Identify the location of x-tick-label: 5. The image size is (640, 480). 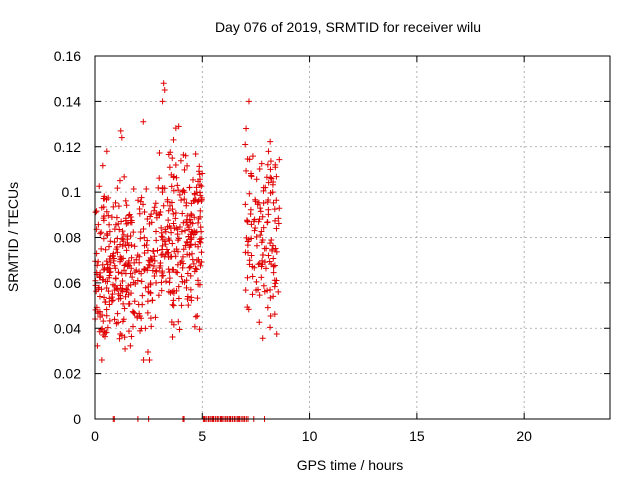
(202, 436).